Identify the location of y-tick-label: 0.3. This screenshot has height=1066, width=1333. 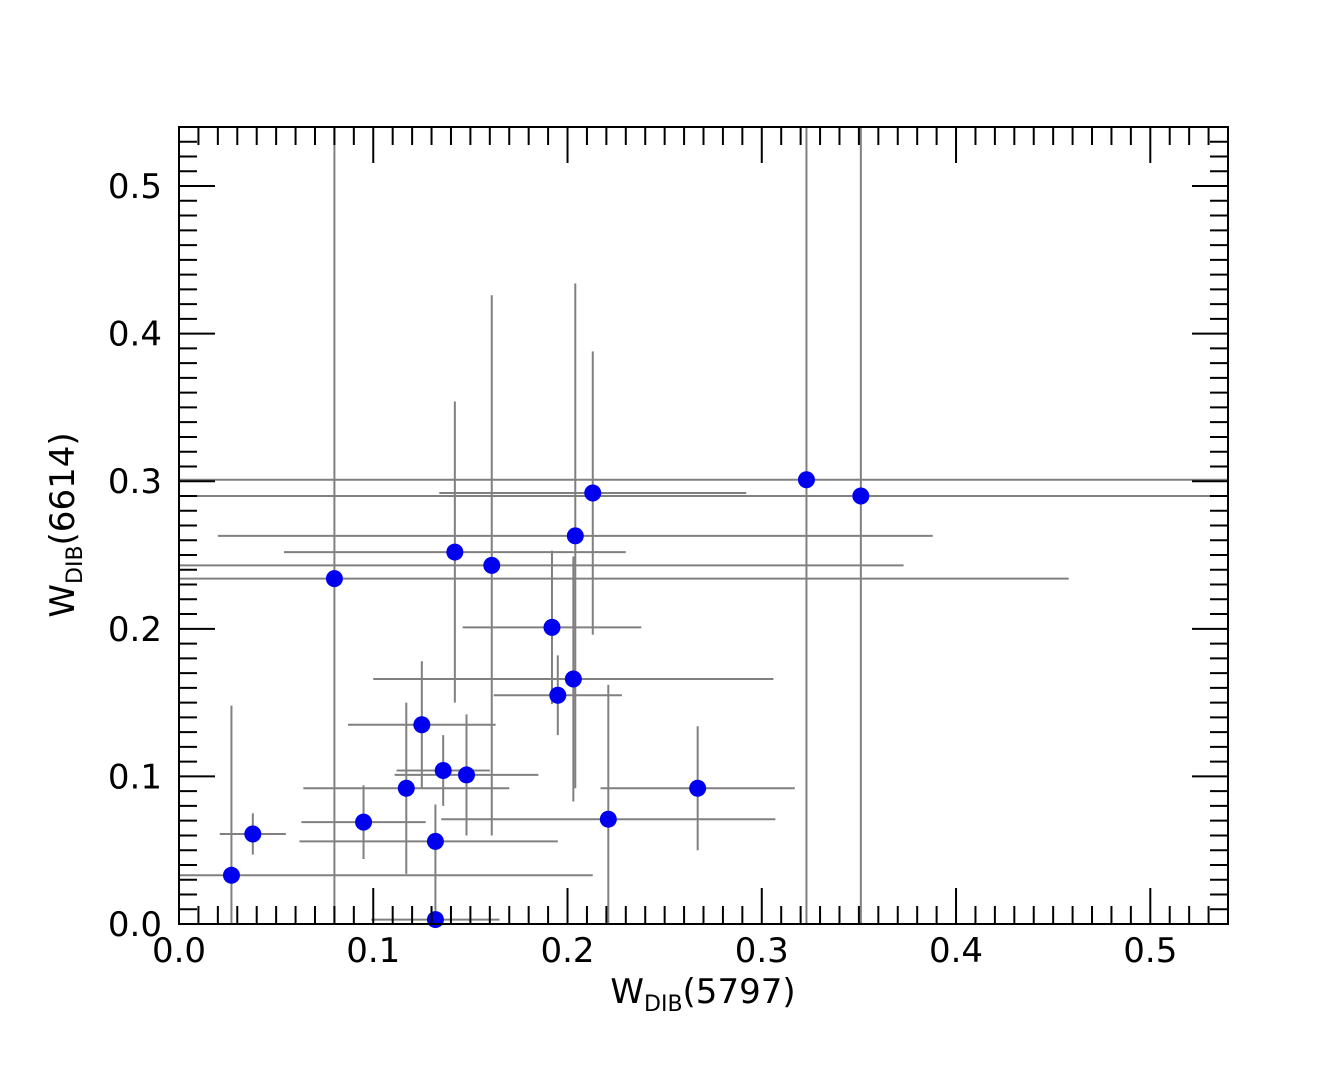
(135, 482).